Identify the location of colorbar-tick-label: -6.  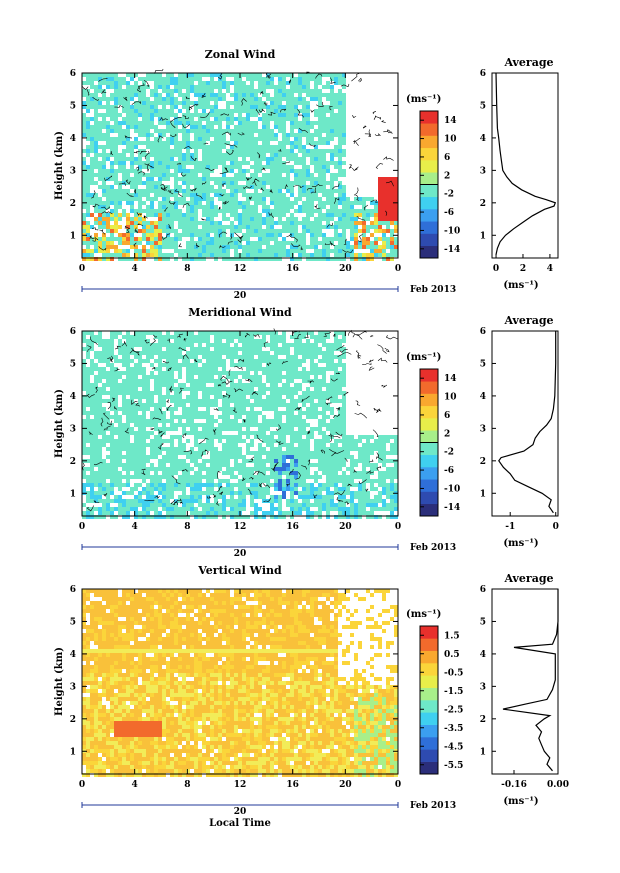
(449, 213).